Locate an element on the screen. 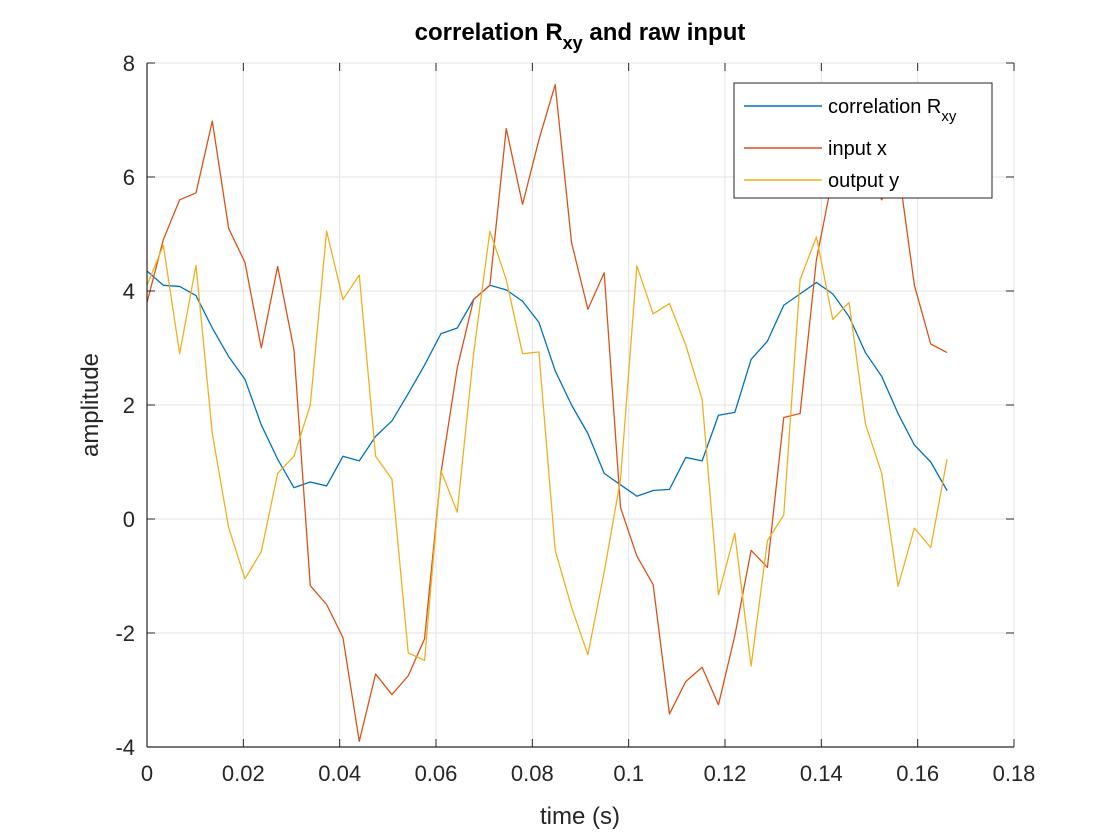 The height and width of the screenshot is (840, 1120). y-axis-label: amplitude is located at coordinates (90, 405).